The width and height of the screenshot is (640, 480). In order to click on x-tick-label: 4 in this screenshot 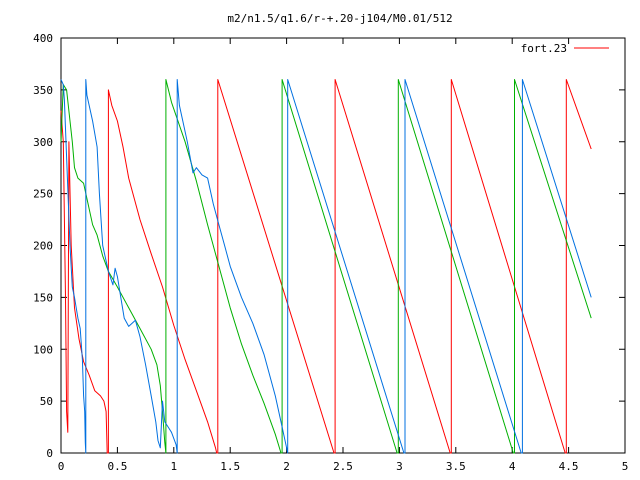, I will do `click(512, 466)`.